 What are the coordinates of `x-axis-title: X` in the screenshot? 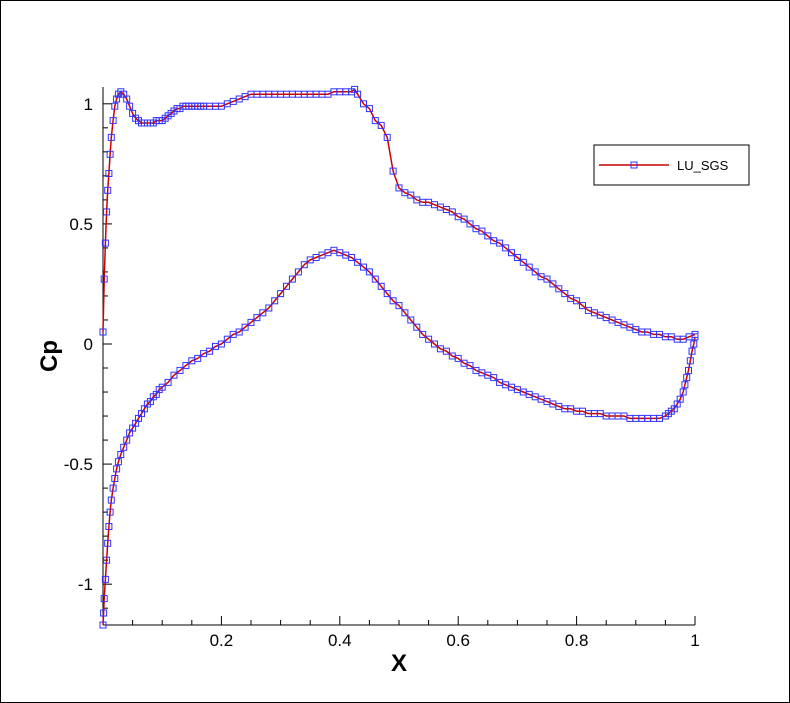 It's located at (399, 663).